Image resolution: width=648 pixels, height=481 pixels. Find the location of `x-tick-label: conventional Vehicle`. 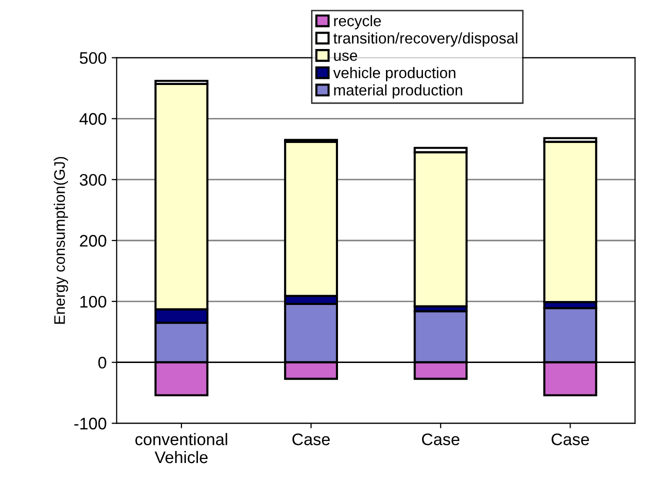

x-tick-label: conventional Vehicle is located at coordinates (181, 448).